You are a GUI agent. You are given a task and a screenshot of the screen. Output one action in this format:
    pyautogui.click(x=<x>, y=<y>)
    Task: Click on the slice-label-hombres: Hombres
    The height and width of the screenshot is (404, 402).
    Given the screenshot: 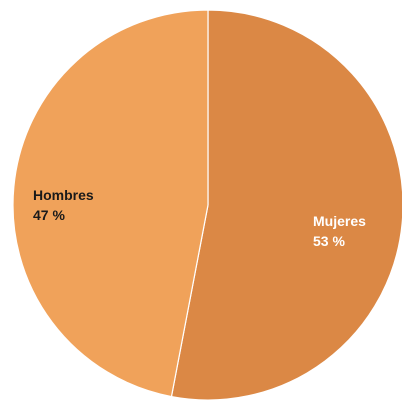 What is the action you would take?
    pyautogui.click(x=63, y=195)
    